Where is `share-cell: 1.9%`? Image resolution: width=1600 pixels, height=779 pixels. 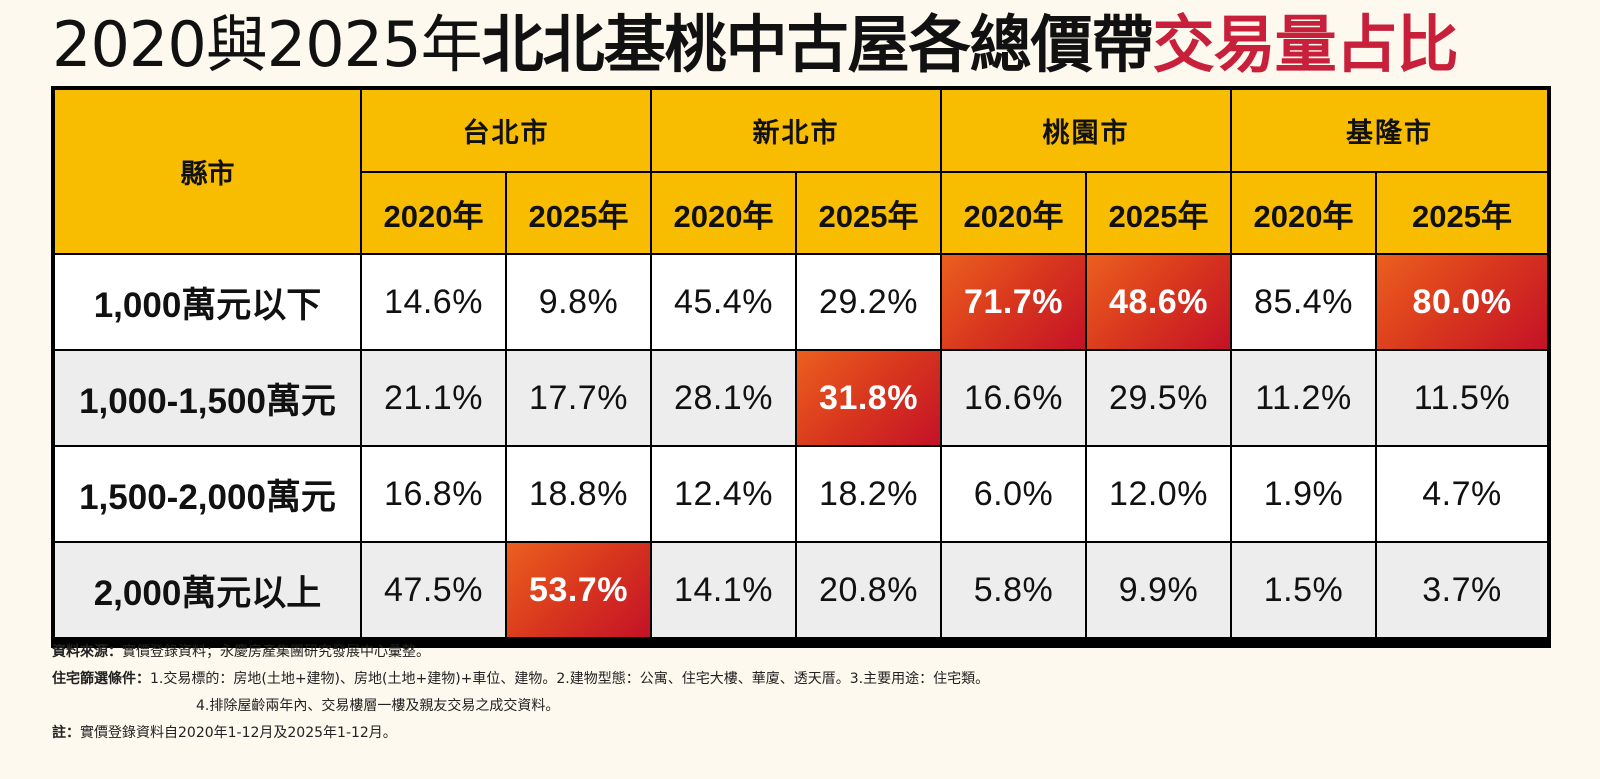
share-cell: 1.9% is located at coordinates (1303, 494).